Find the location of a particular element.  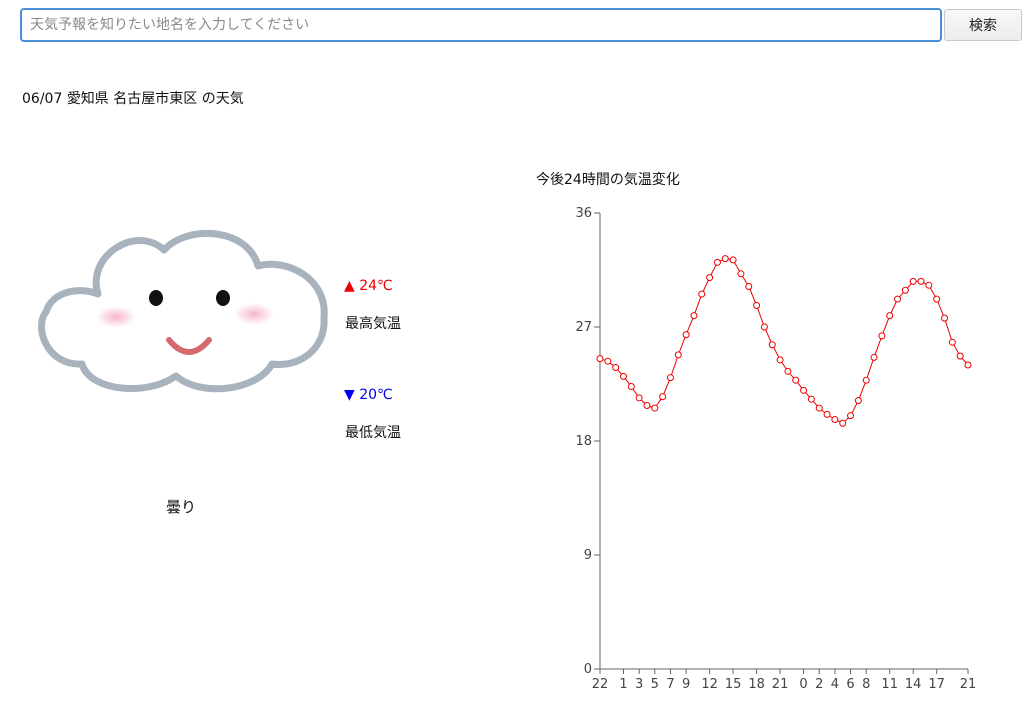

x-tick-label: 4 is located at coordinates (835, 684).